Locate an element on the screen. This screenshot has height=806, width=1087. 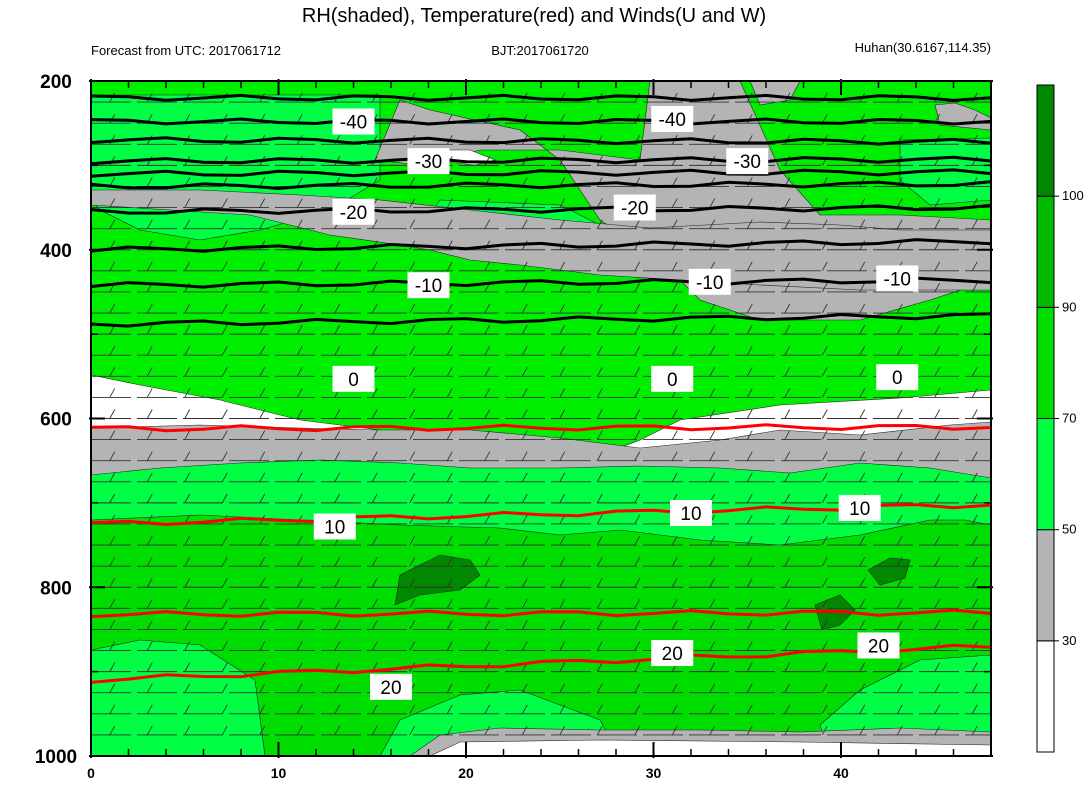
colorbar-swatch is located at coordinates (1045, 251).